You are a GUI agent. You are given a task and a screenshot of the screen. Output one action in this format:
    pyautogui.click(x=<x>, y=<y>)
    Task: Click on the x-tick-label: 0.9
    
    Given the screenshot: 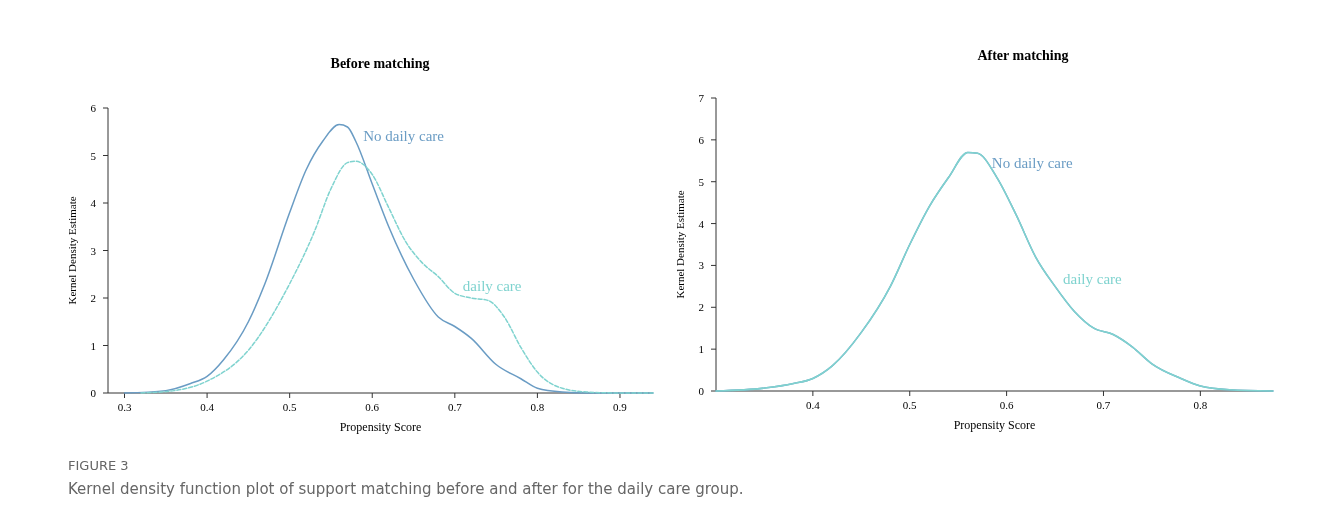 What is the action you would take?
    pyautogui.click(x=620, y=407)
    